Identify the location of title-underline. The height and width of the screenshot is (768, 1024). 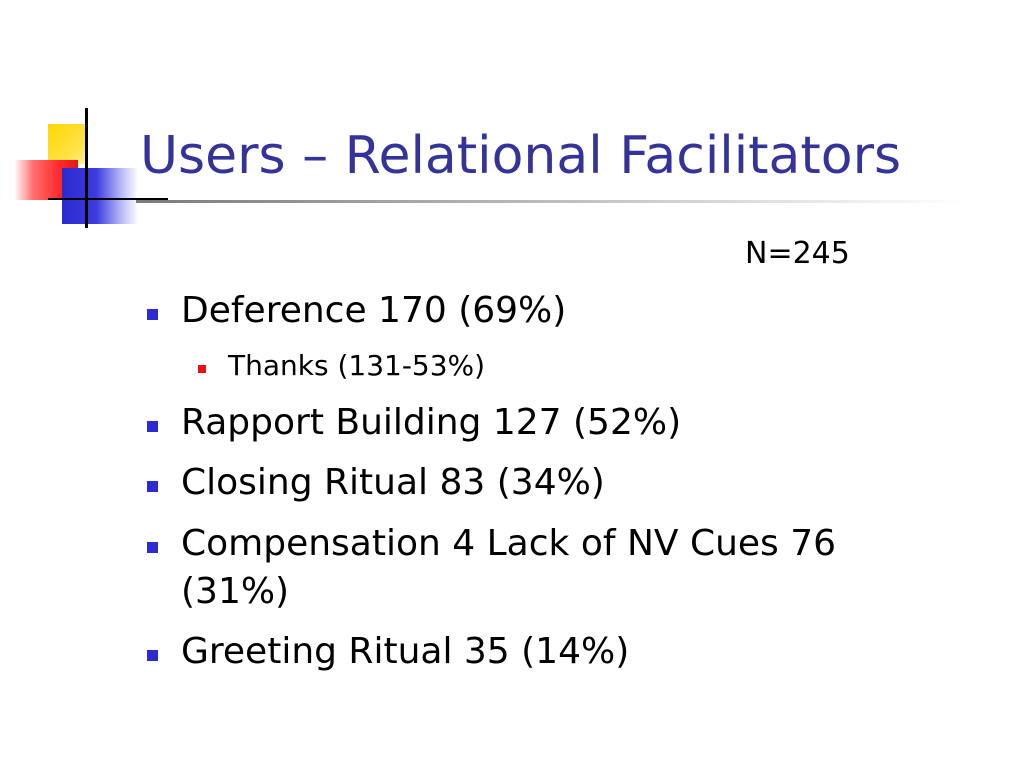
(551, 201).